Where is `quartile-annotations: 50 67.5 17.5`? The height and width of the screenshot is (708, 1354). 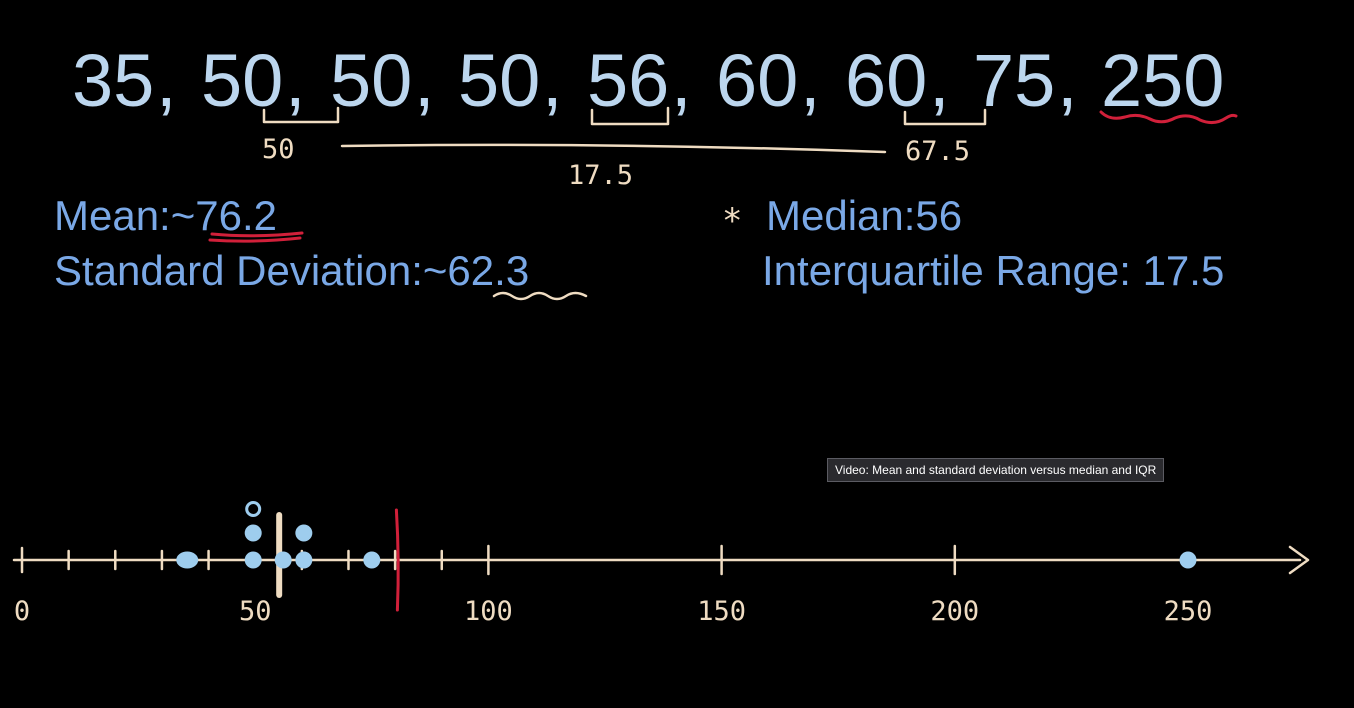
quartile-annotations: 50 67.5 17.5 is located at coordinates (750, 148).